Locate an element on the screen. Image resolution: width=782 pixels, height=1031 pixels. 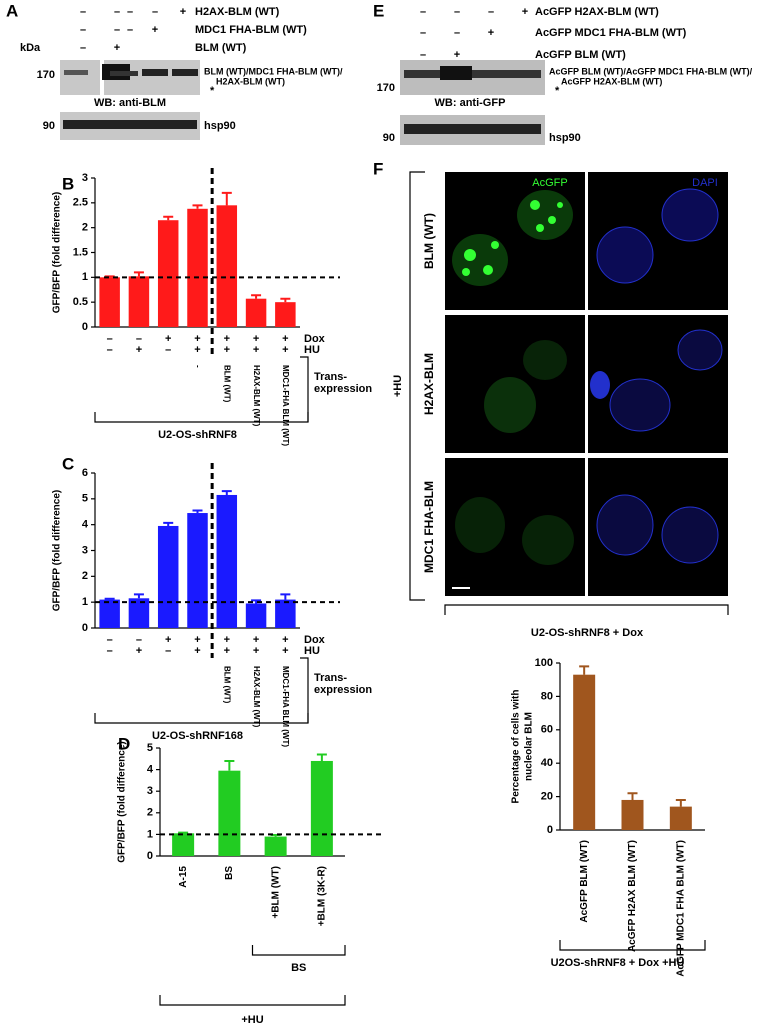
category-label: AcGFP H2AX BLM (WT) is located at coordinates (632, 896).